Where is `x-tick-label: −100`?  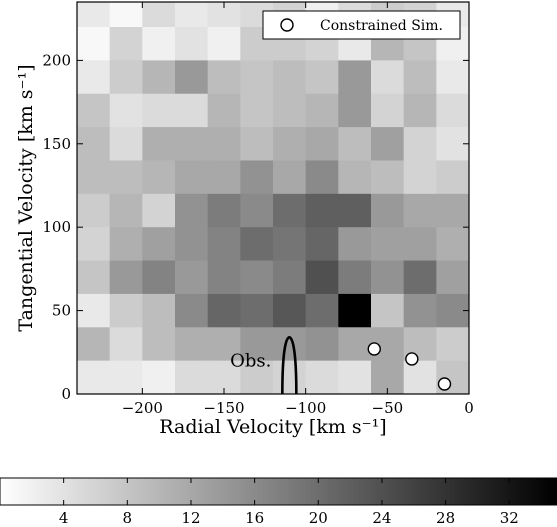 x-tick-label: −100 is located at coordinates (305, 408).